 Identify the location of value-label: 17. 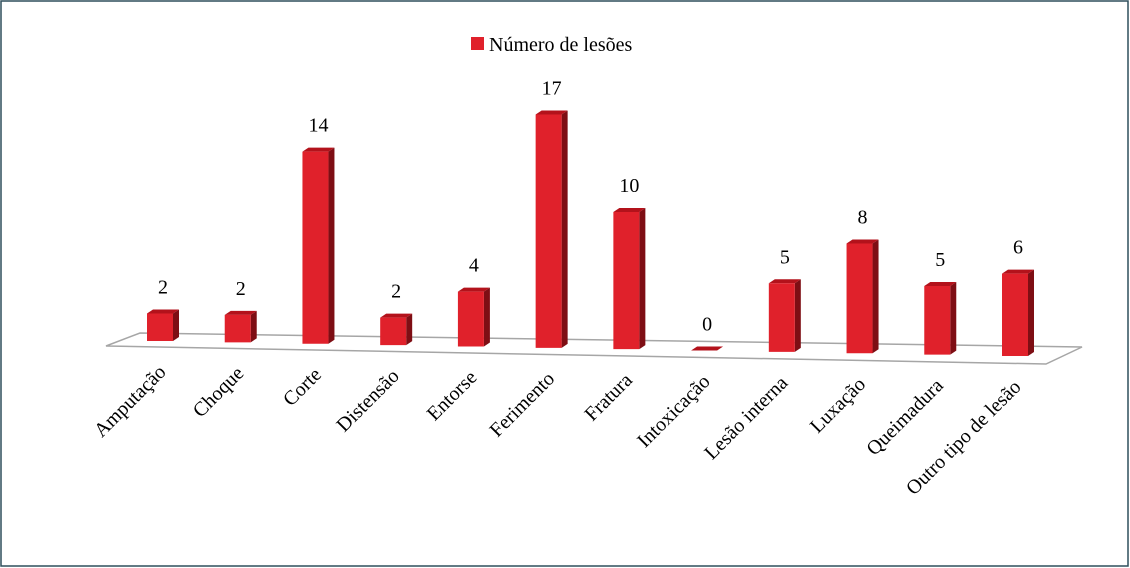
(552, 89).